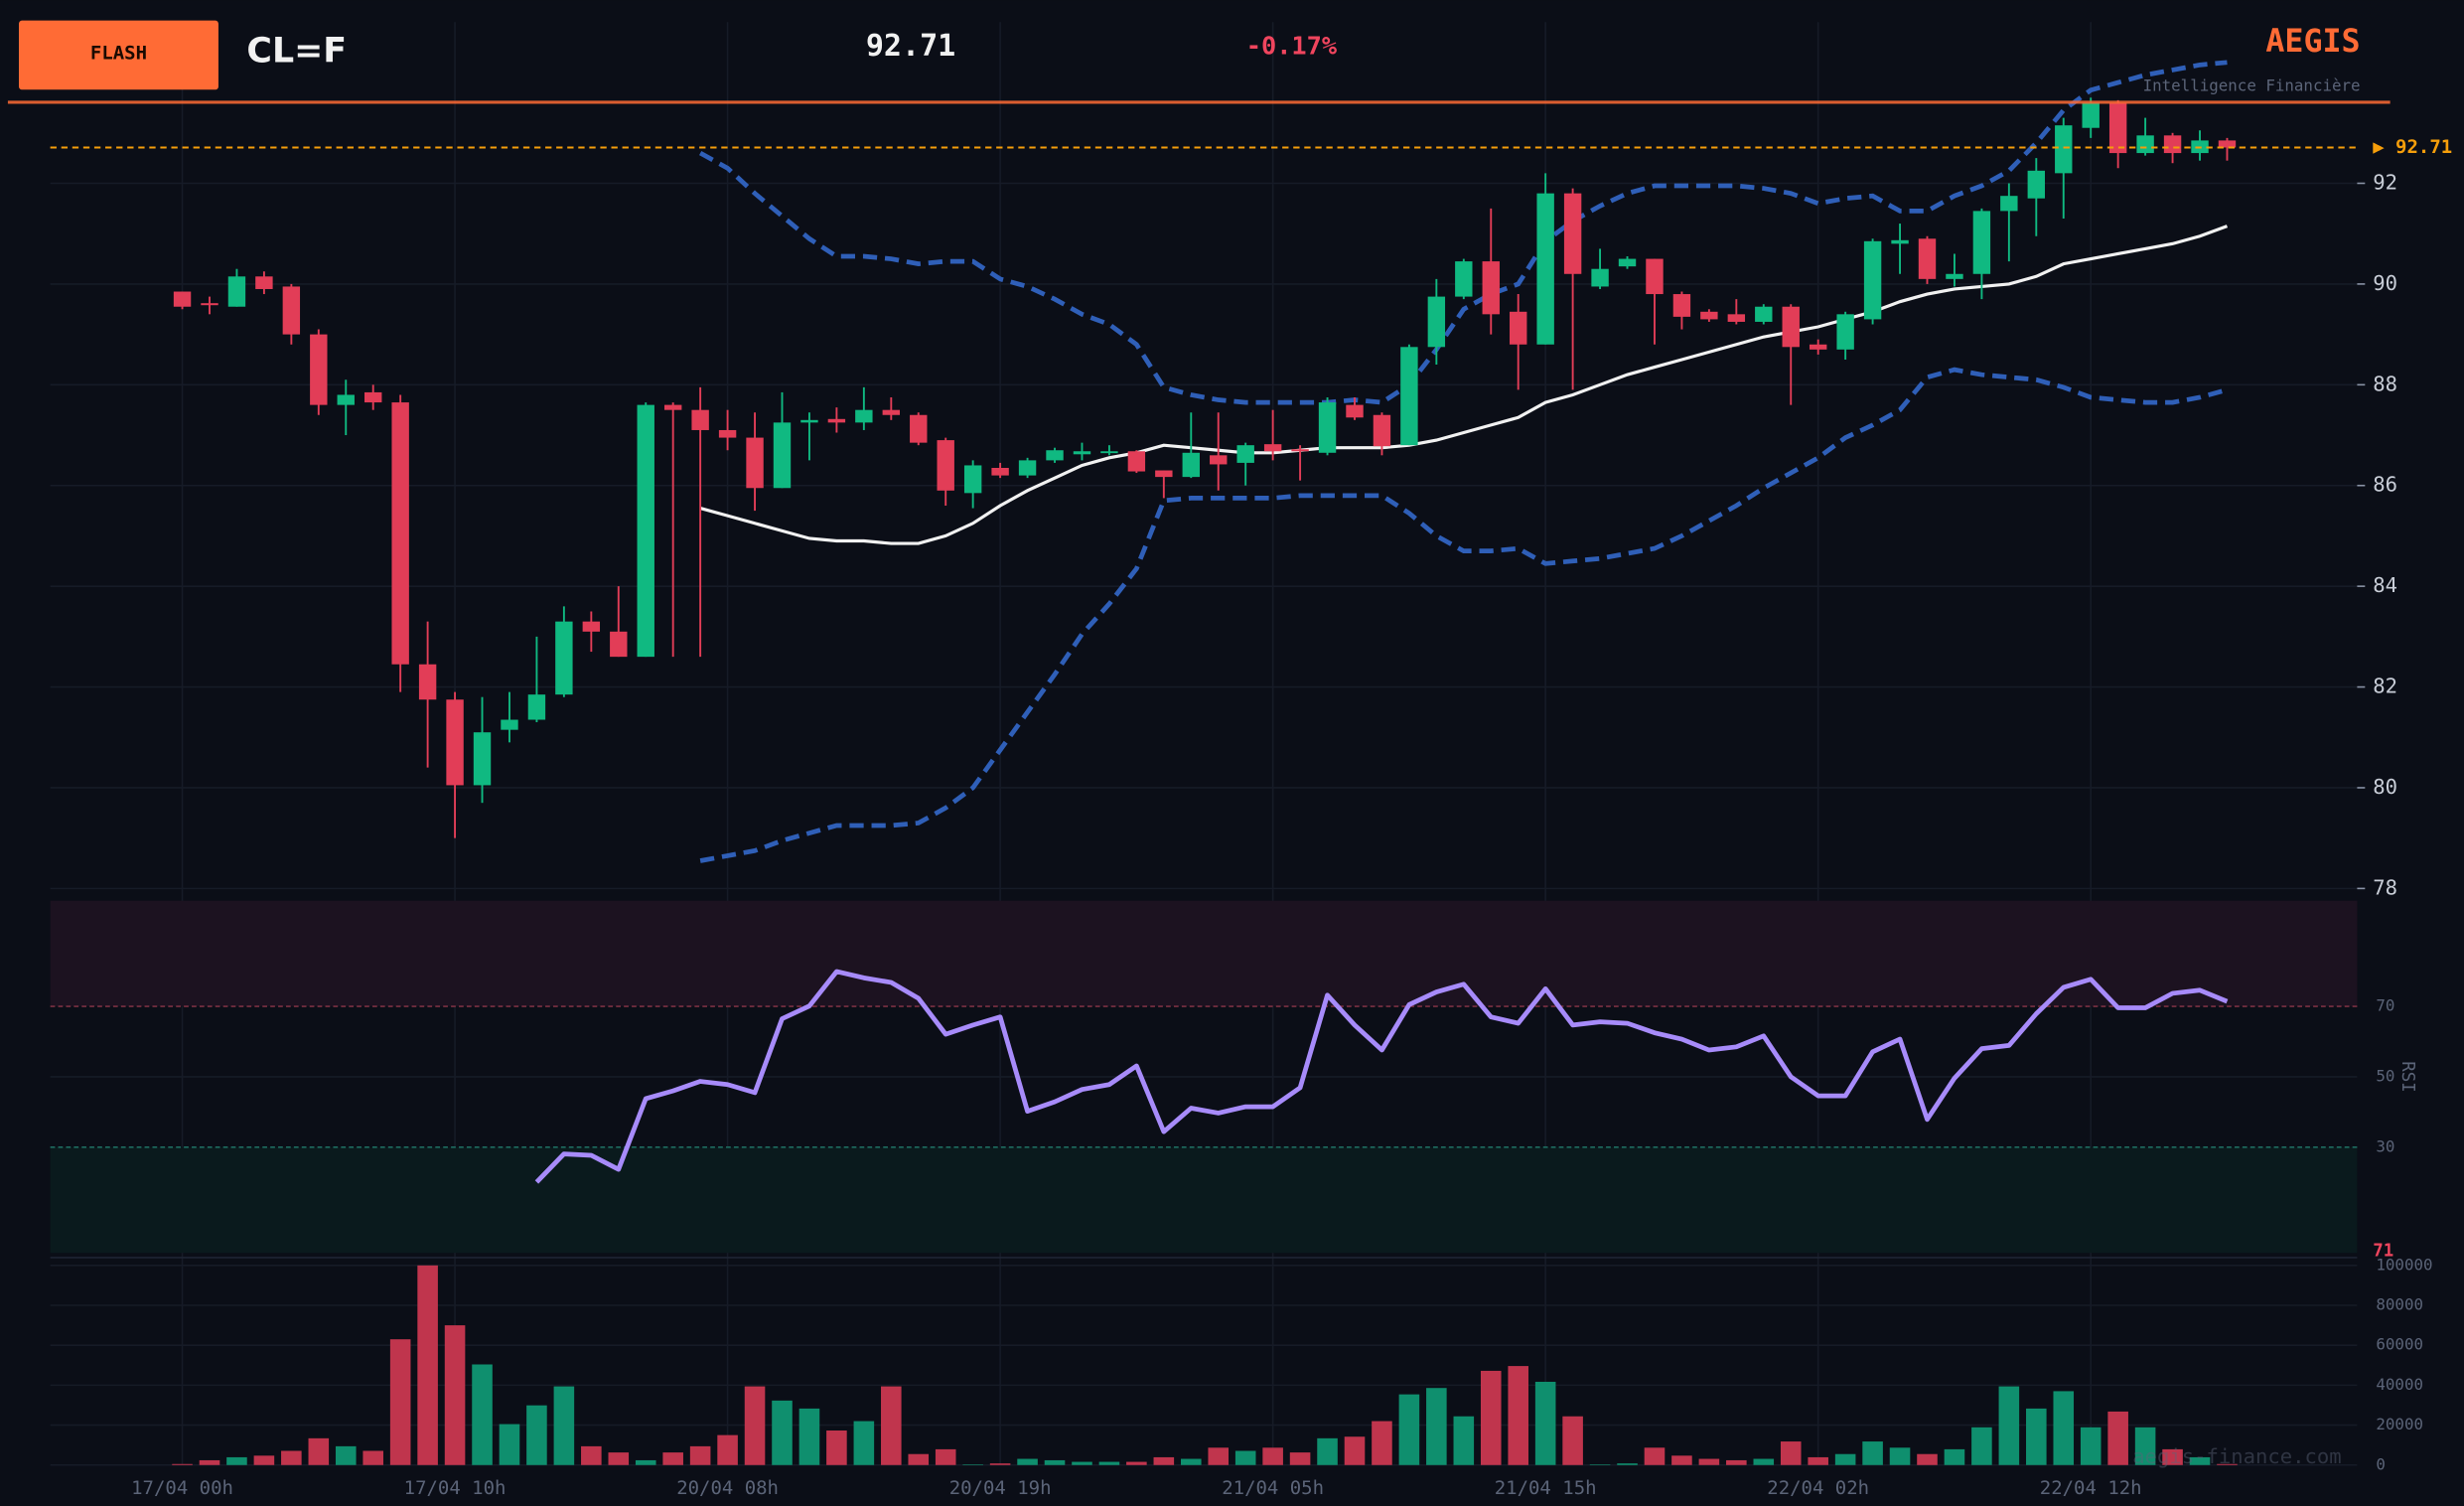 The height and width of the screenshot is (1506, 2464). Describe the element at coordinates (2385, 686) in the screenshot. I see `y-tick-label: 82` at that location.